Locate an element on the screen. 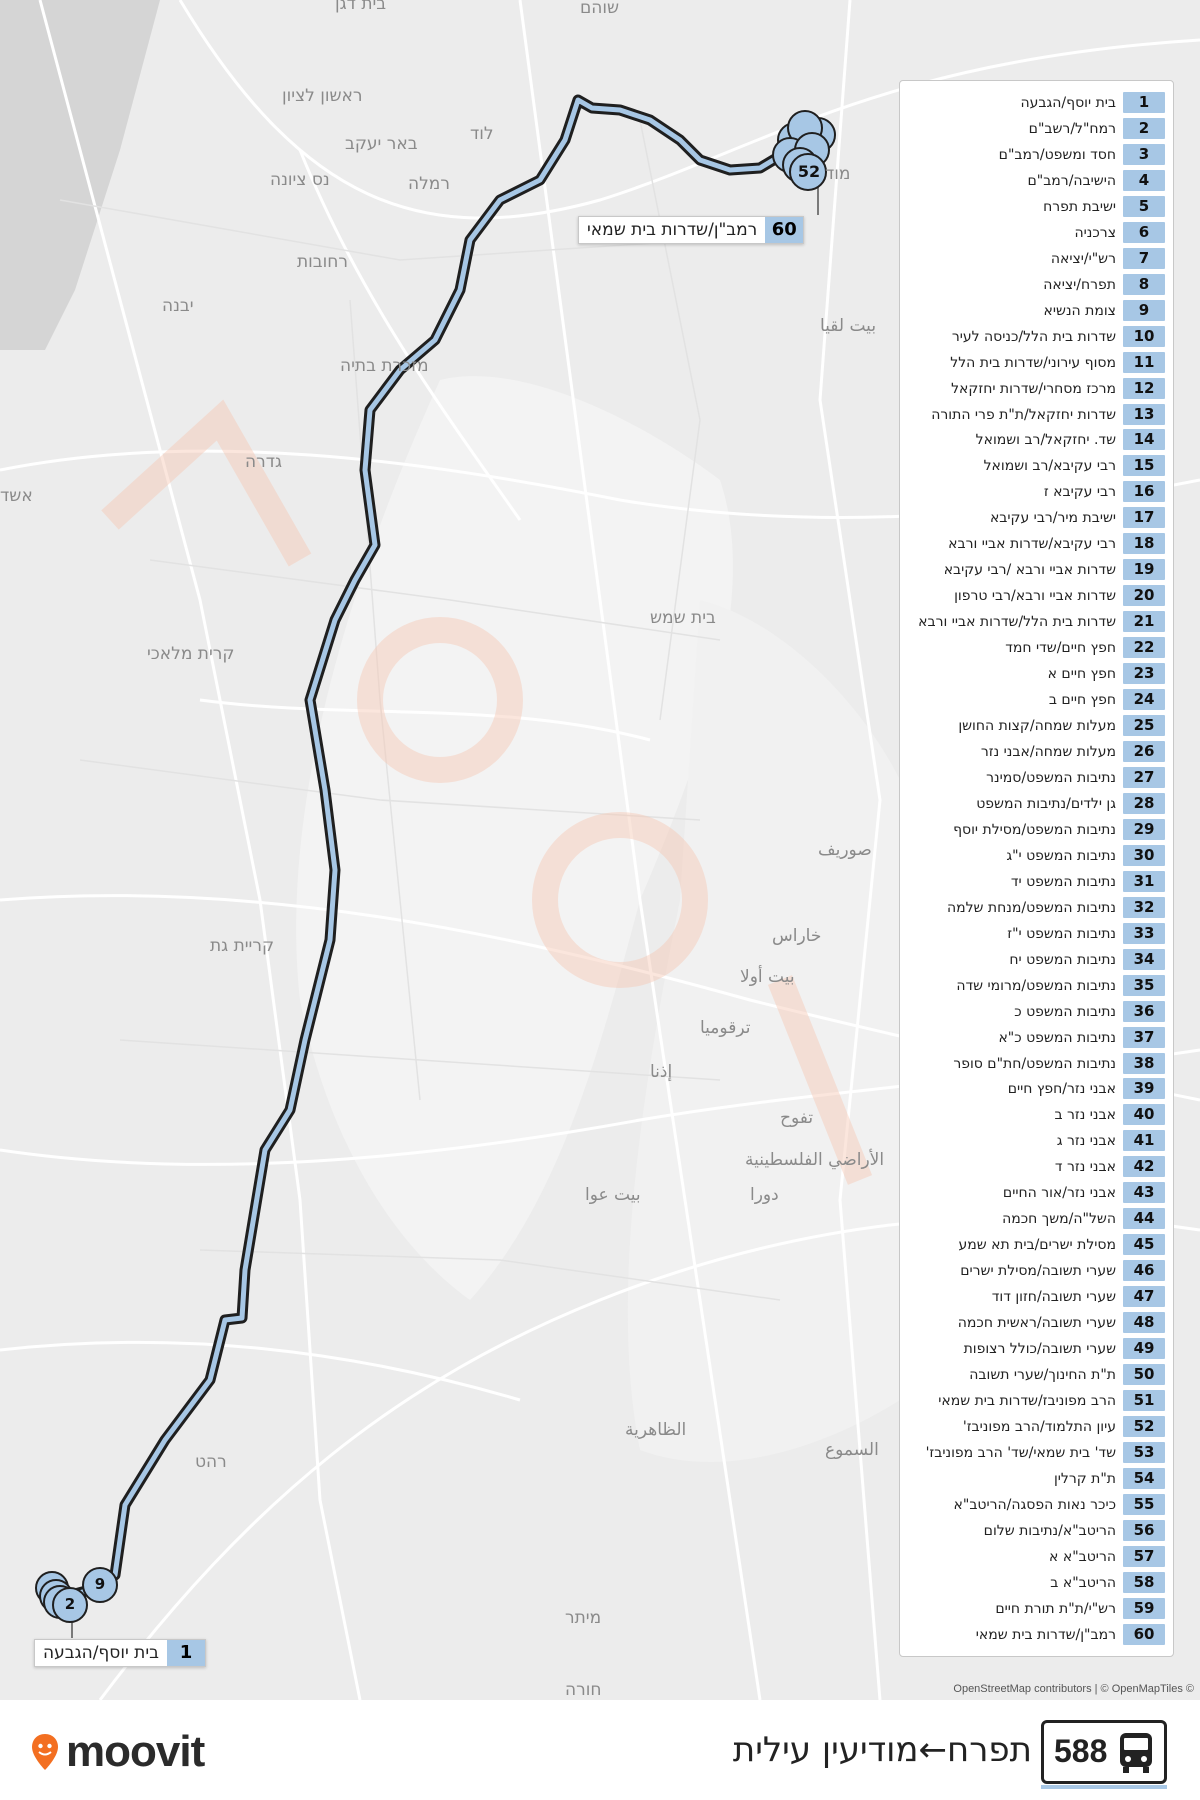 Image resolution: width=1200 pixels, height=1800 pixels. stop-list-item: 20 שדרות אביי ורבא/רבי טרפון is located at coordinates (1036, 596).